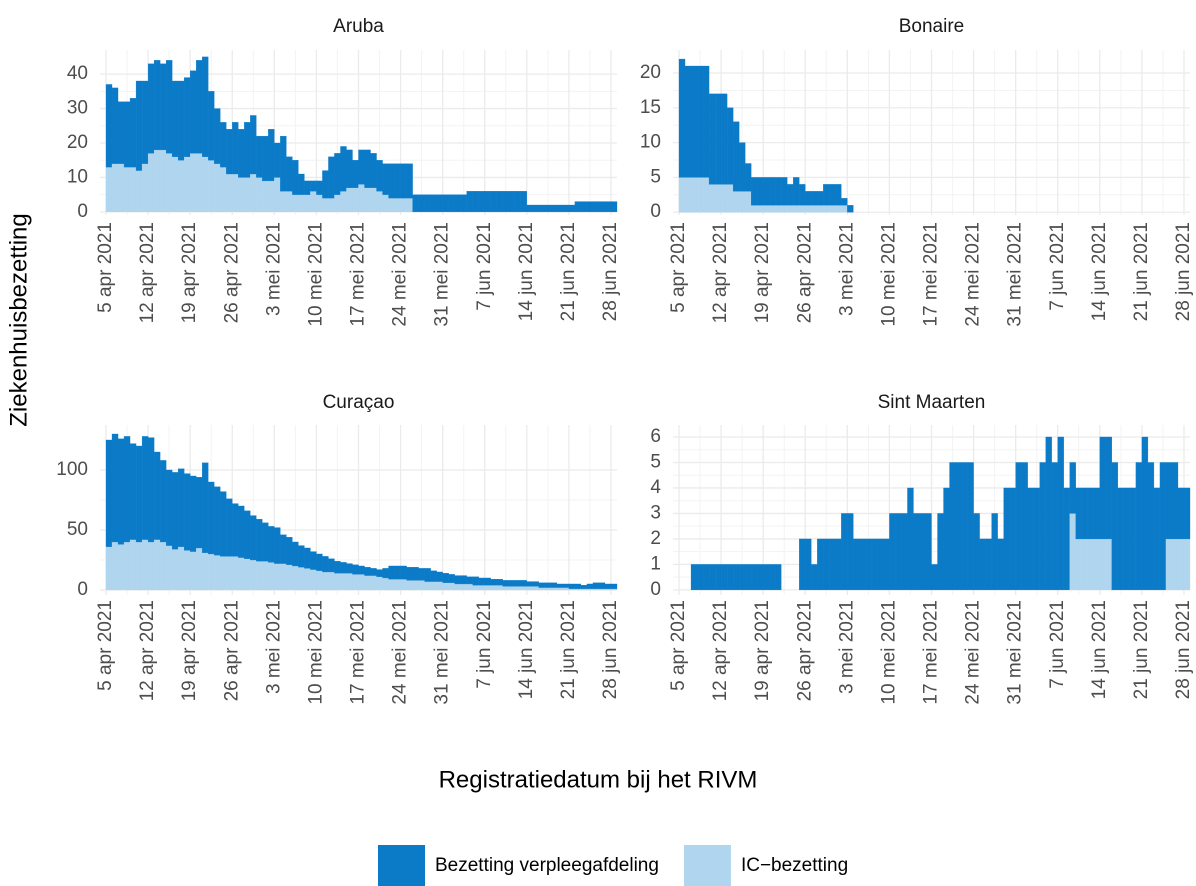  Describe the element at coordinates (1183, 271) in the screenshot. I see `x-tick-label: 28 jun 2021` at that location.